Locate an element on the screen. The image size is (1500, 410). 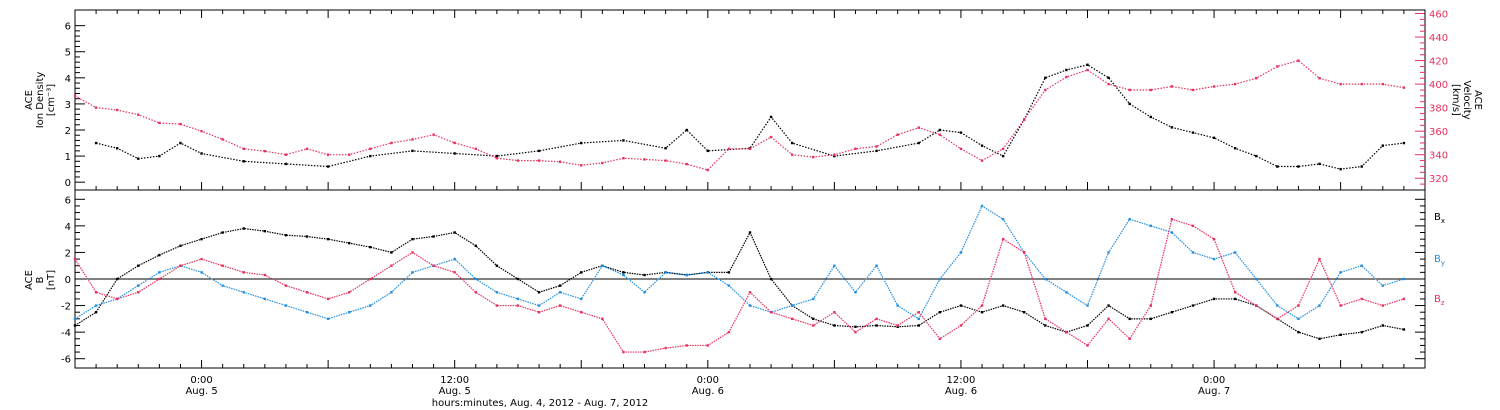
x-tick-day: Aug. 6 is located at coordinates (708, 391).